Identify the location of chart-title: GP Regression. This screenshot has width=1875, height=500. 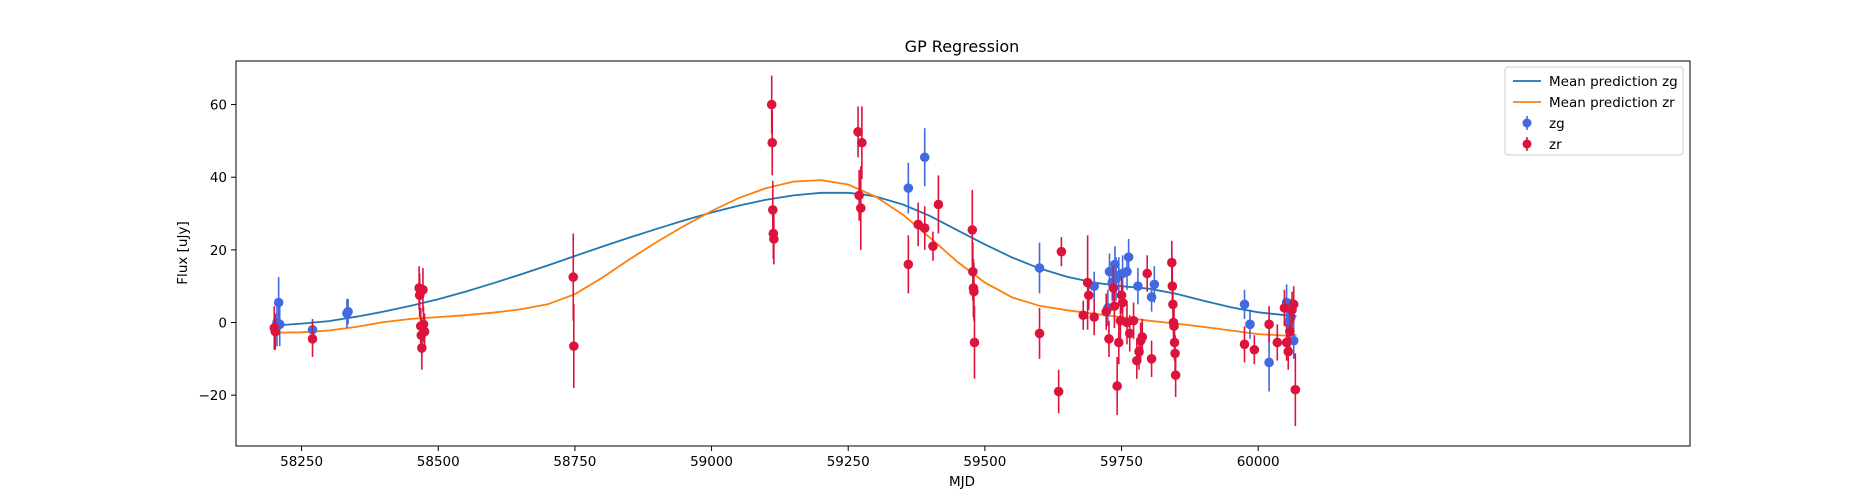
(962, 46).